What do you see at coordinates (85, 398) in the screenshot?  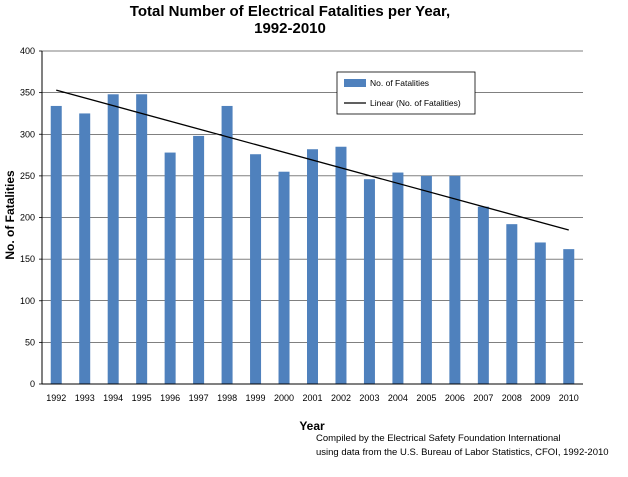 I see `x-tick-label: 1993` at bounding box center [85, 398].